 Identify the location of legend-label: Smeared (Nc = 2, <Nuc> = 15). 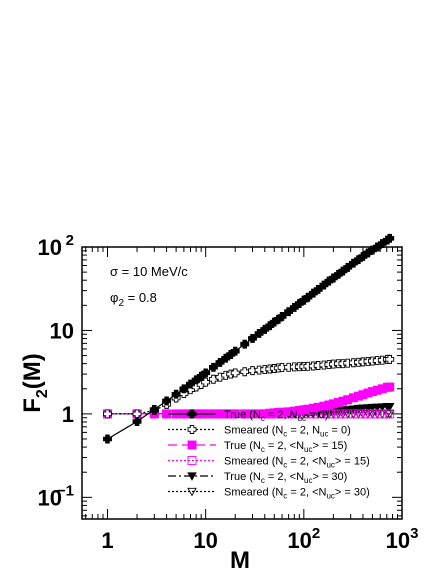
(297, 463).